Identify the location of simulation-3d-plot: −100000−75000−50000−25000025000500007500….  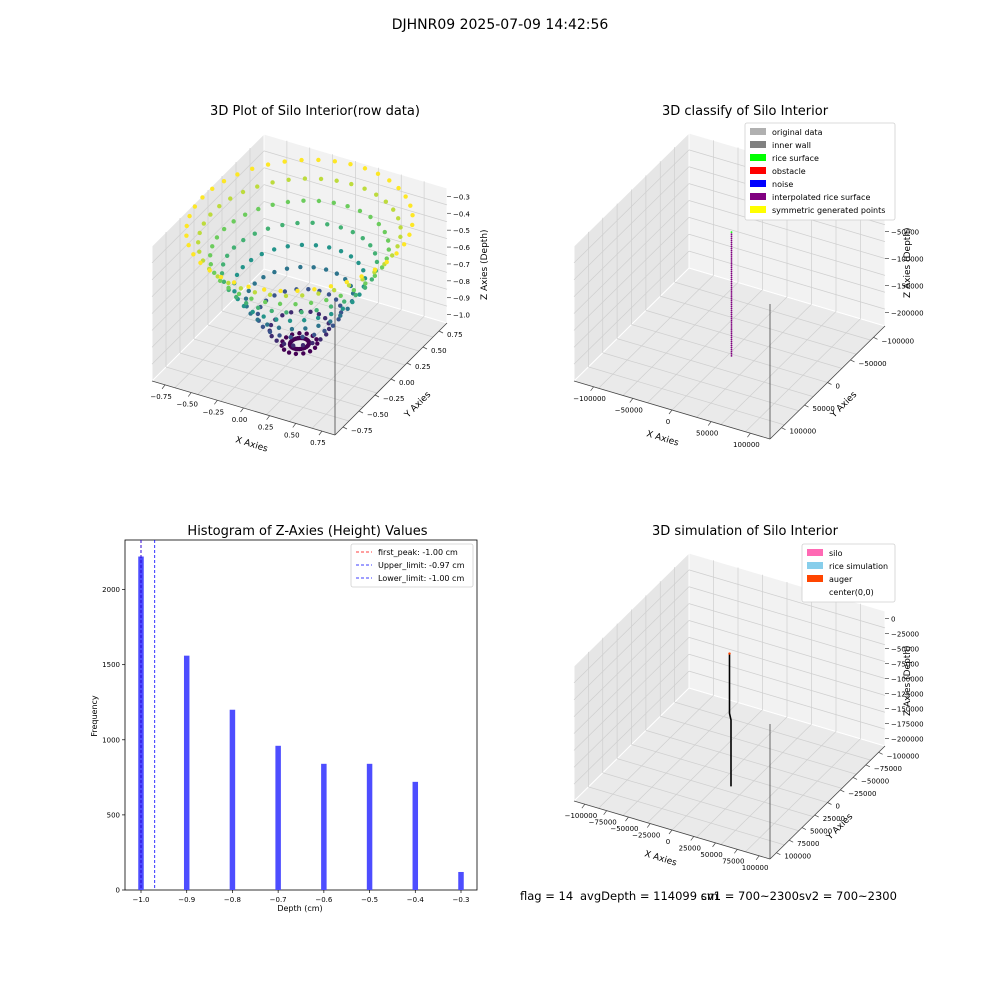
(745, 700).